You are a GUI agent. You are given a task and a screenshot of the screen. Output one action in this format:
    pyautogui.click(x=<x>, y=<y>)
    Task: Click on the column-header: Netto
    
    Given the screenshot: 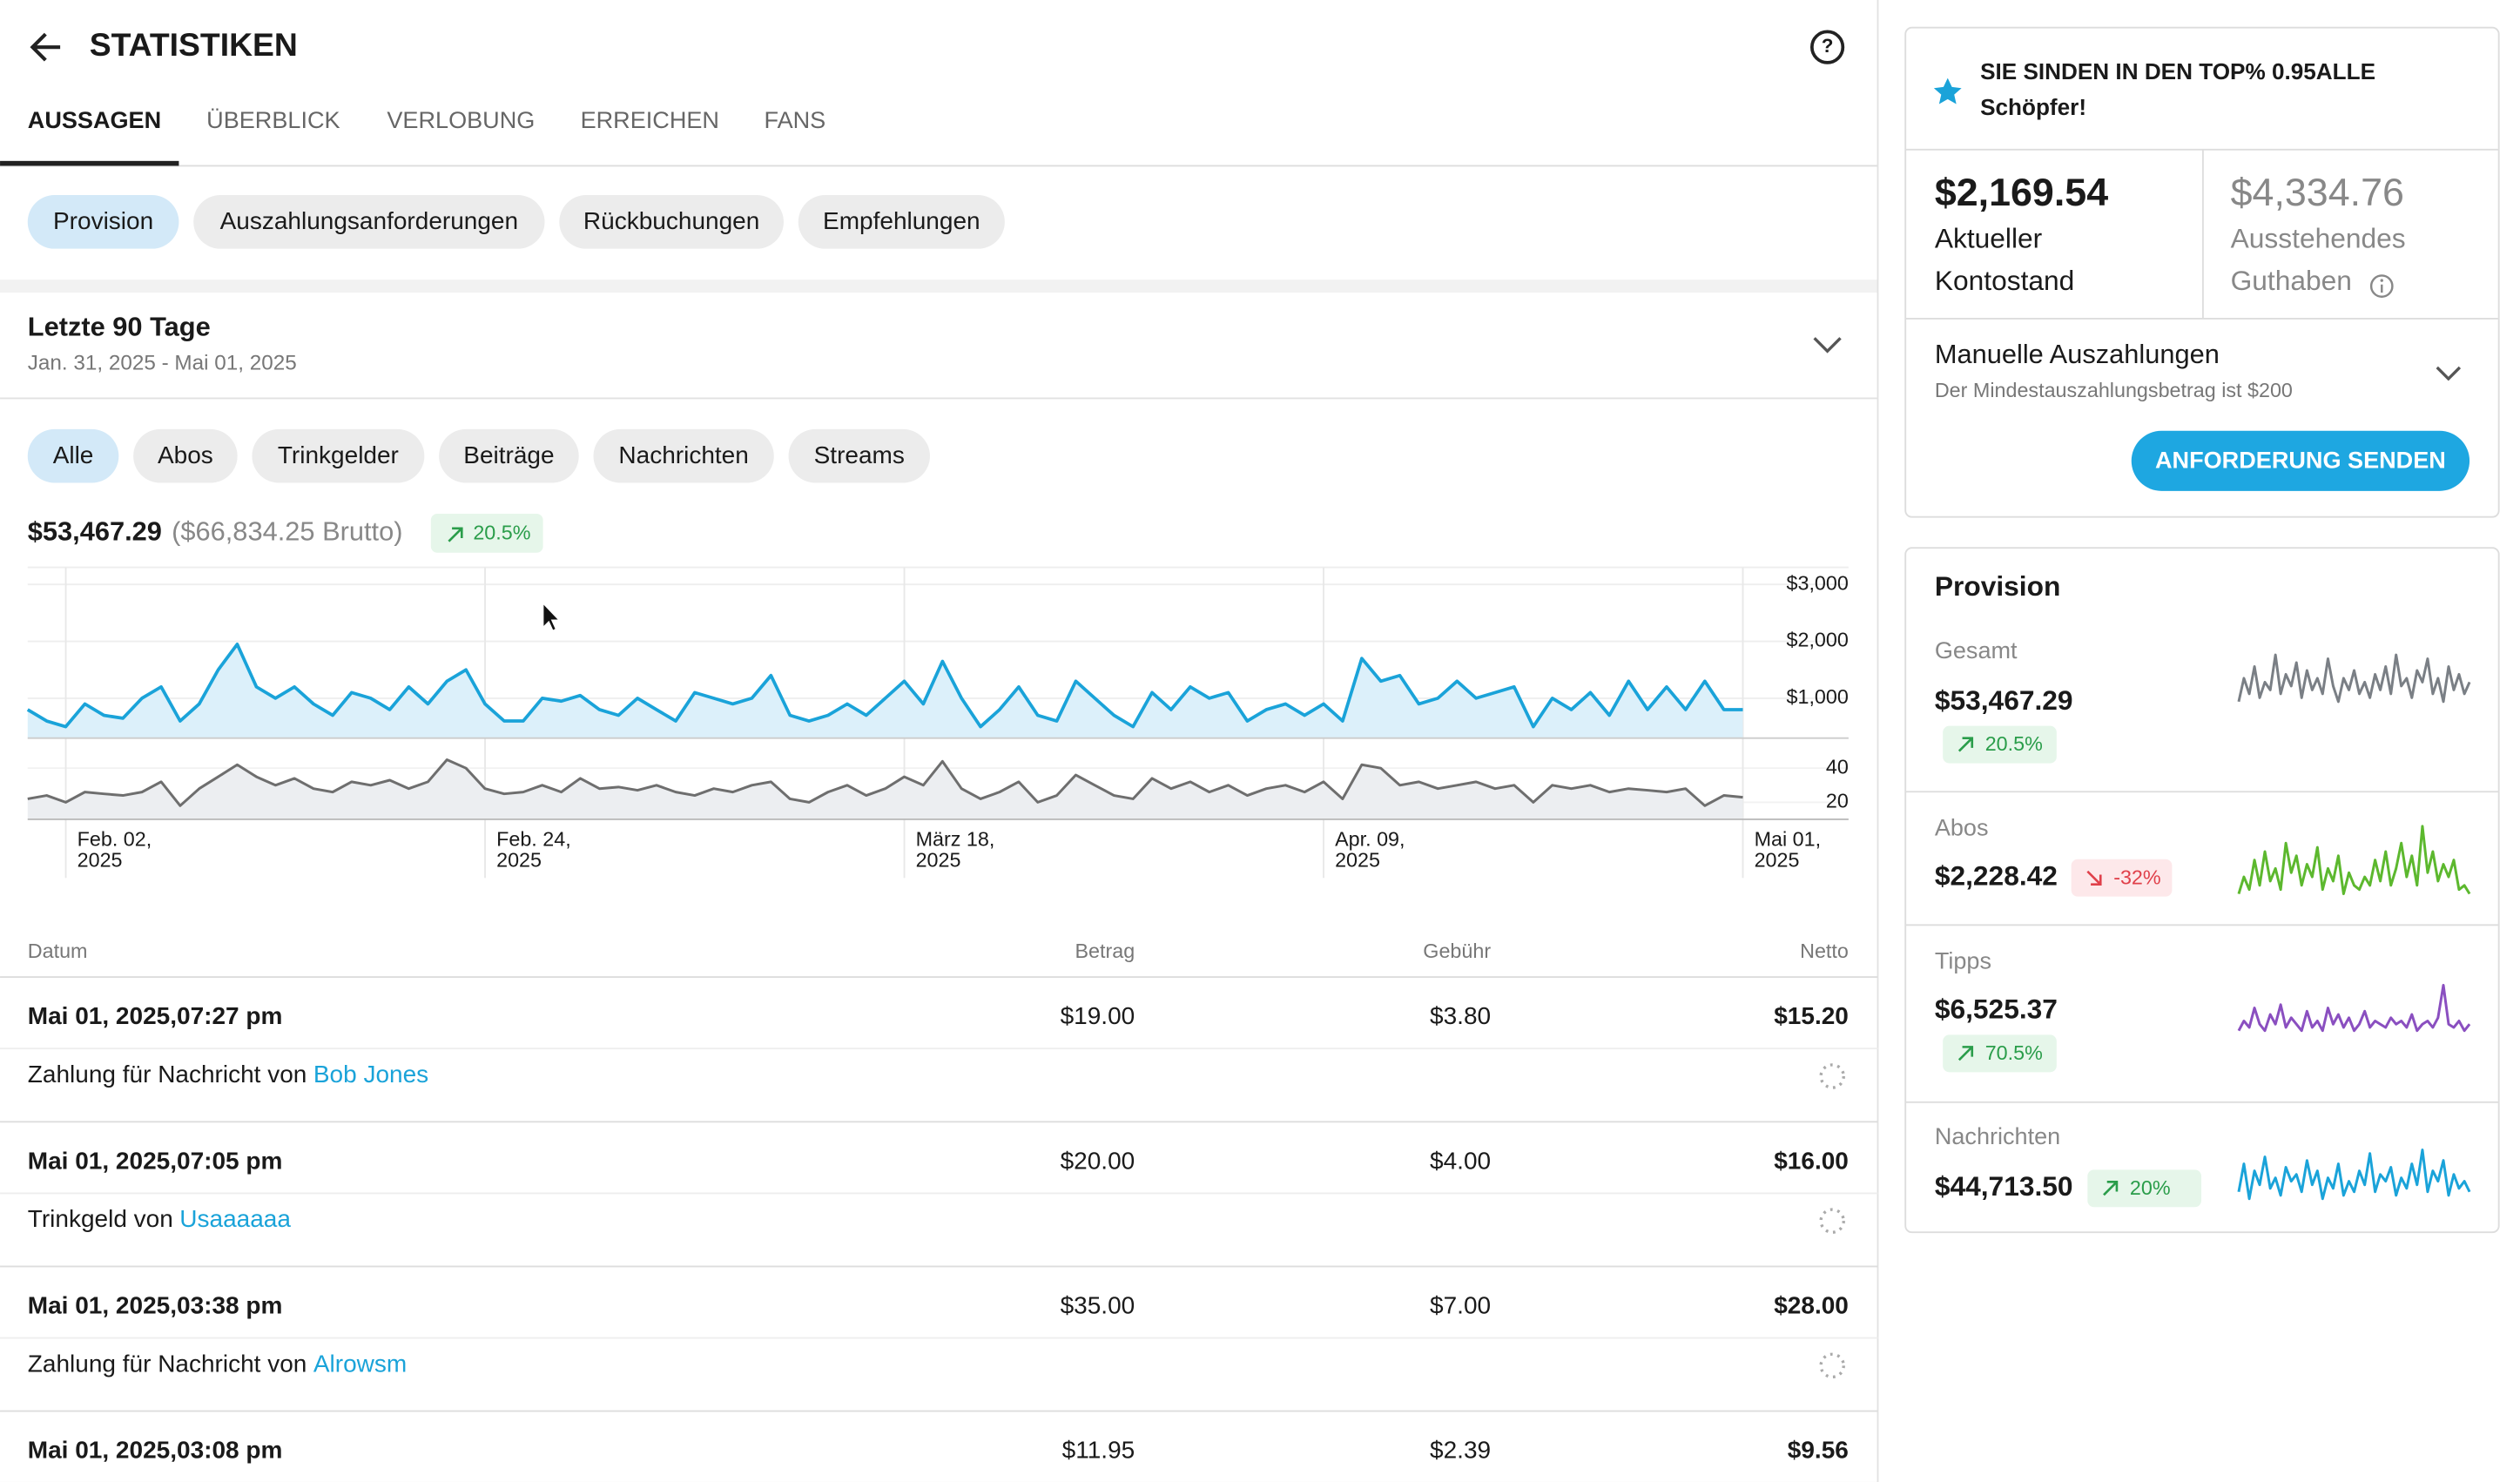 What is the action you would take?
    pyautogui.click(x=1824, y=951)
    